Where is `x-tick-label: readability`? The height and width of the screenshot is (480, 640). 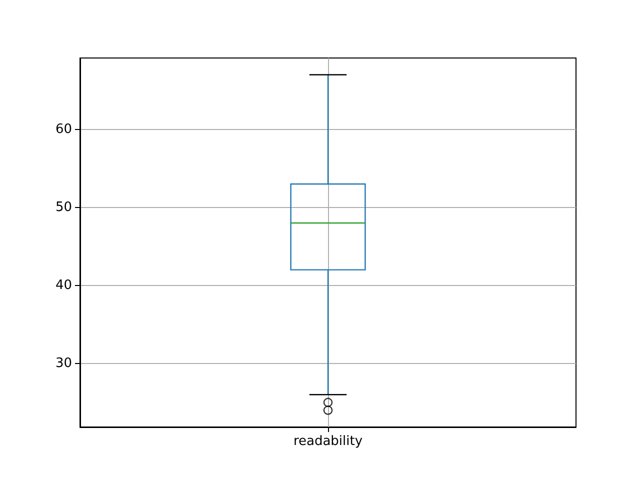
x-tick-label: readability is located at coordinates (328, 441).